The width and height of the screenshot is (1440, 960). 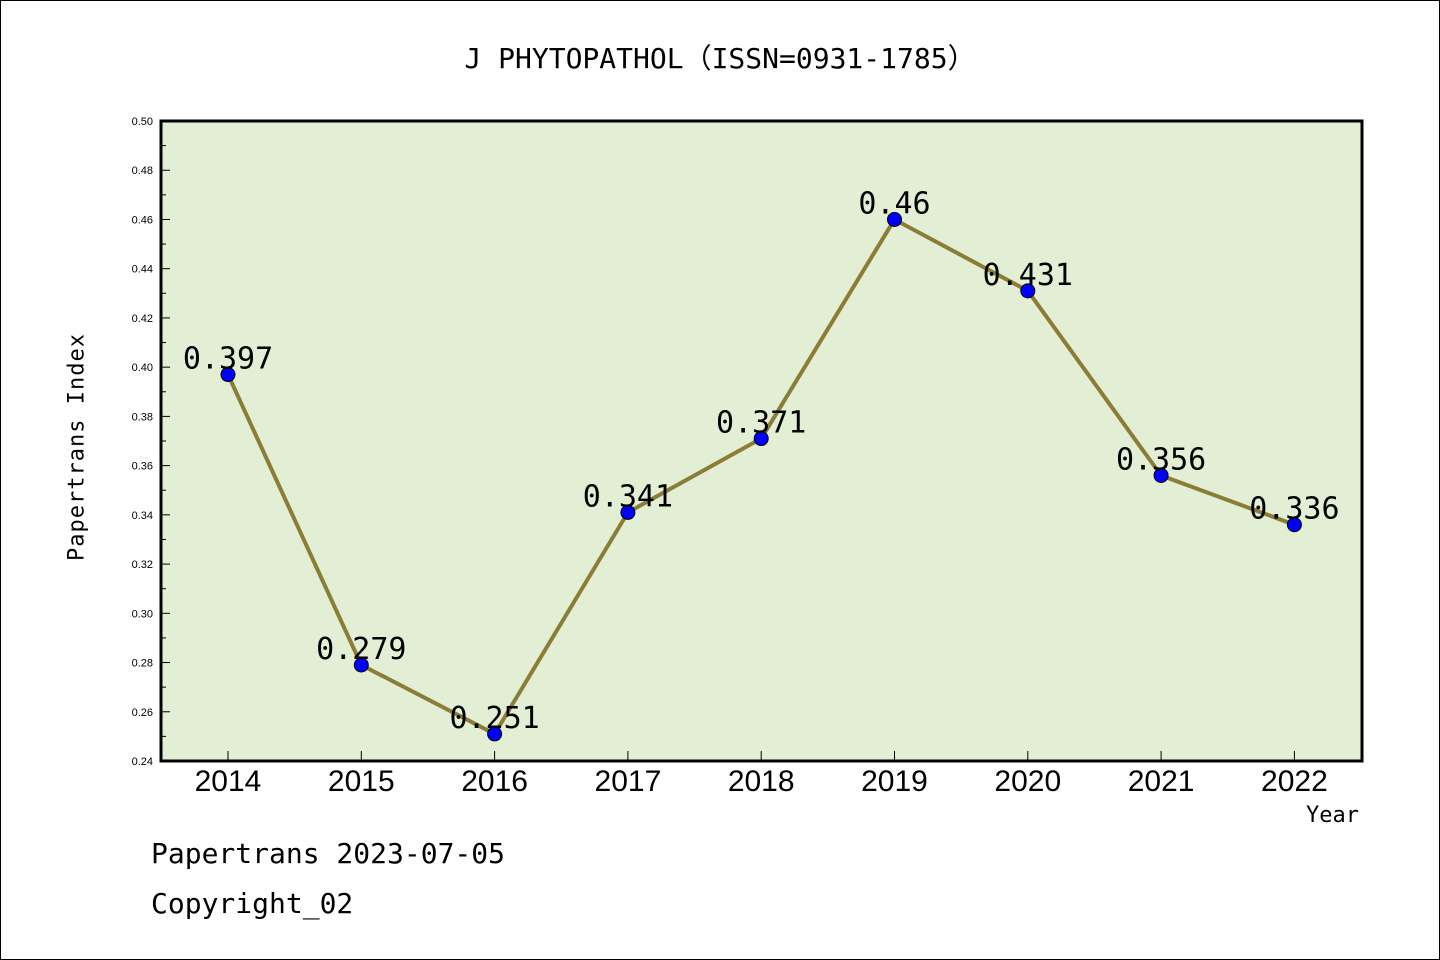 What do you see at coordinates (1294, 509) in the screenshot?
I see `data-label: 0.336` at bounding box center [1294, 509].